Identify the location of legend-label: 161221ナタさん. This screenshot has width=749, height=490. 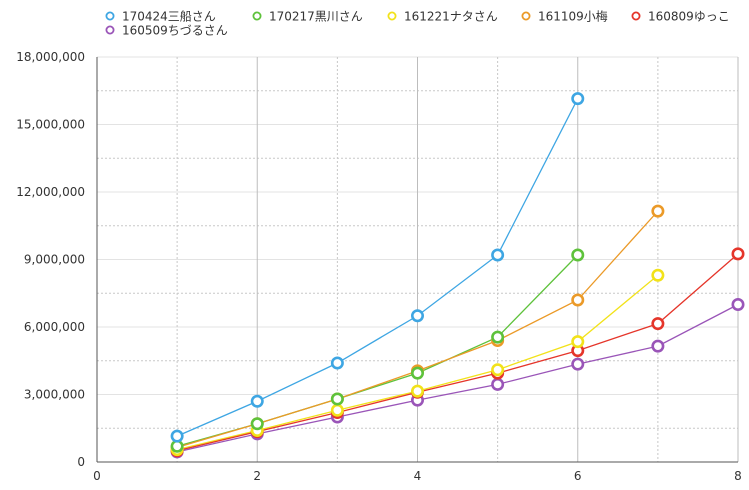
(451, 17).